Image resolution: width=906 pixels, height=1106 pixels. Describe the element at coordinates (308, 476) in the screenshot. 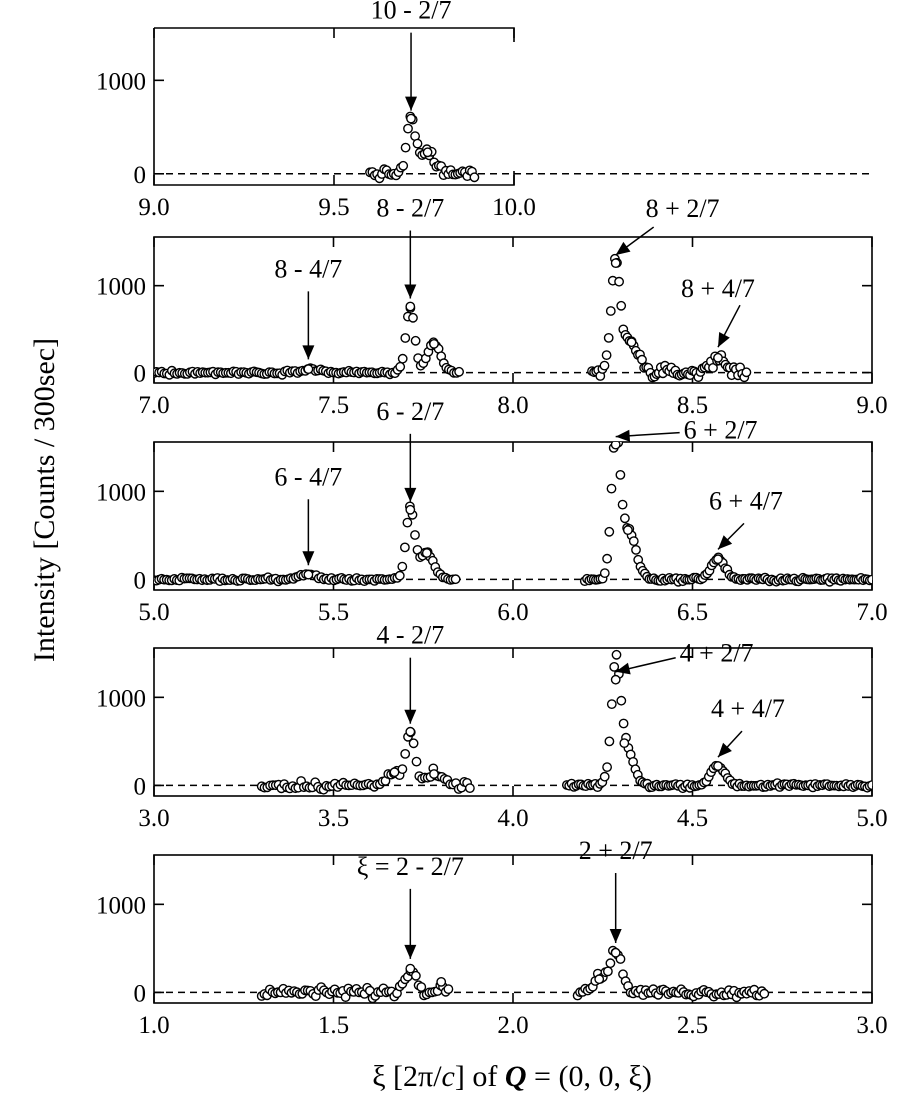

I see `annotation-label: 6 - 4/7` at that location.